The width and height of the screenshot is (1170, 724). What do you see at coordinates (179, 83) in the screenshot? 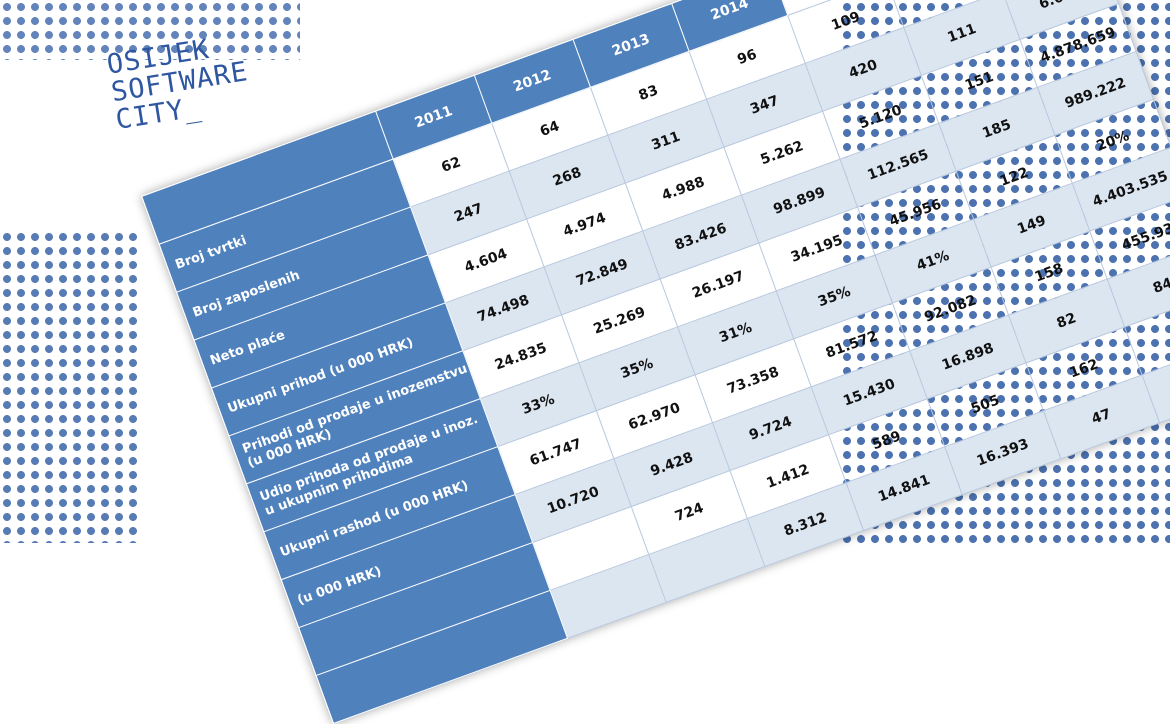
I see `logo: OSIJEK SOFTWARE CITY_` at bounding box center [179, 83].